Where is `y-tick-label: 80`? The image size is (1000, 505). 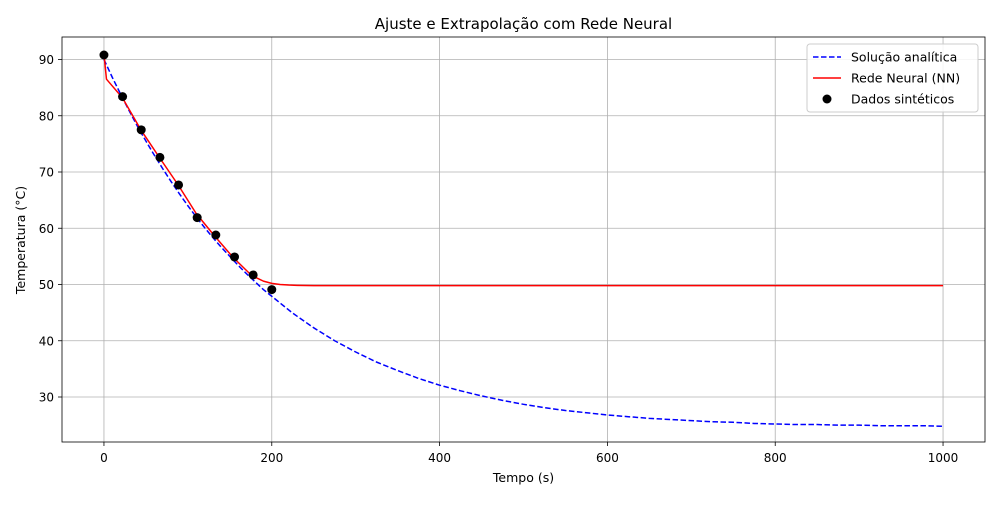 y-tick-label: 80 is located at coordinates (46, 116).